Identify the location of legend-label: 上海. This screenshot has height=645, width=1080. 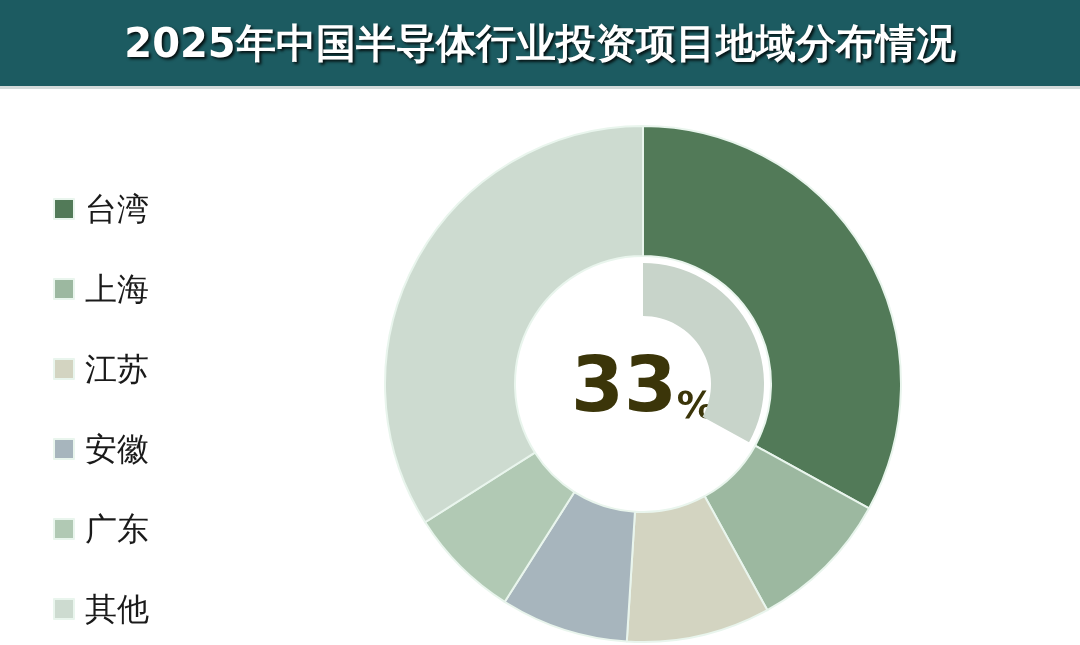
(117, 289).